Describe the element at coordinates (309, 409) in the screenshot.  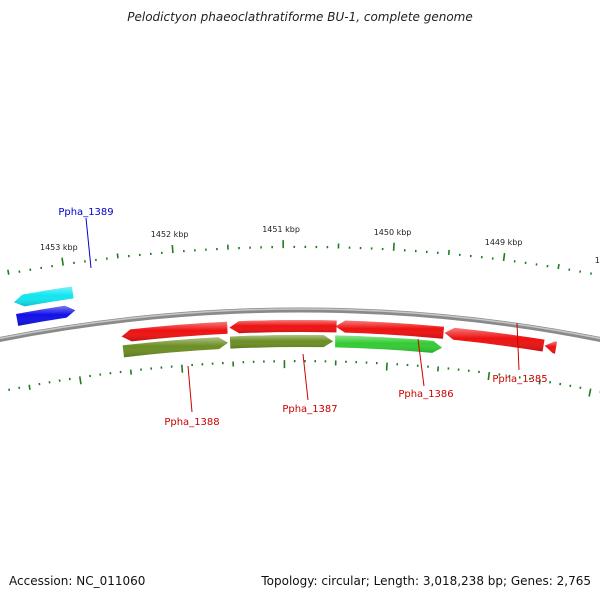
I see `gene-label: Ppha_1387` at that location.